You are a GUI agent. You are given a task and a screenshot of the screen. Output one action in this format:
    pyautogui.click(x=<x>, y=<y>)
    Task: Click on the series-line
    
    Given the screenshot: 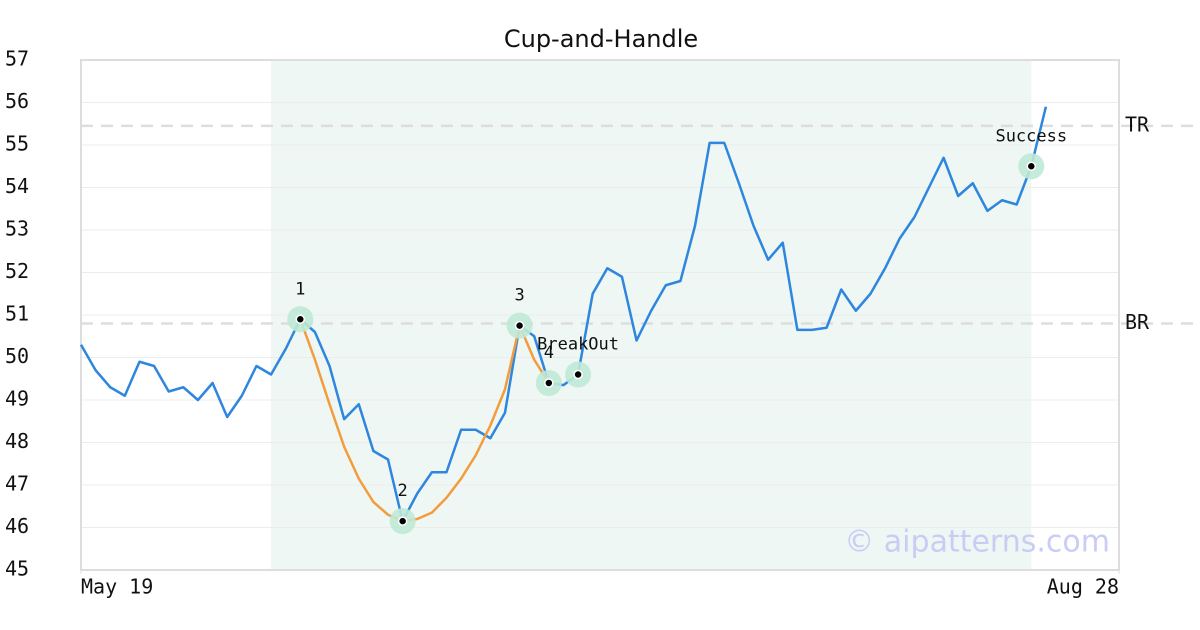 What is the action you would take?
    pyautogui.click(x=424, y=420)
    